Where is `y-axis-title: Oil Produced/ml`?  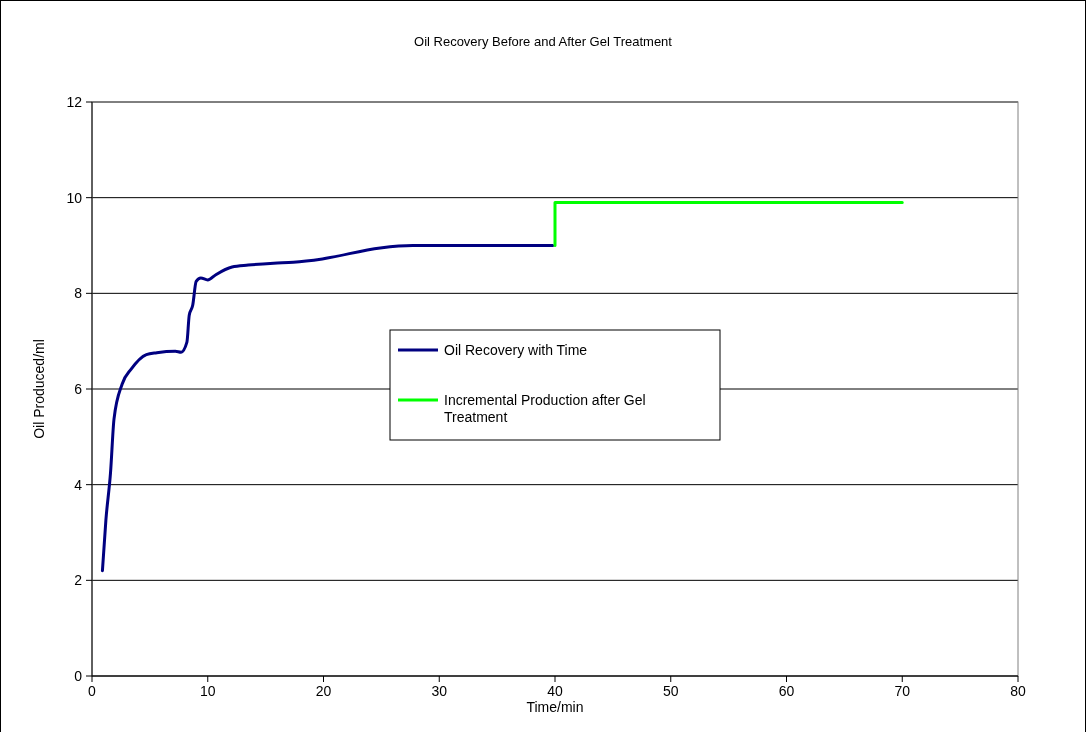
y-axis-title: Oil Produced/ml is located at coordinates (39, 389).